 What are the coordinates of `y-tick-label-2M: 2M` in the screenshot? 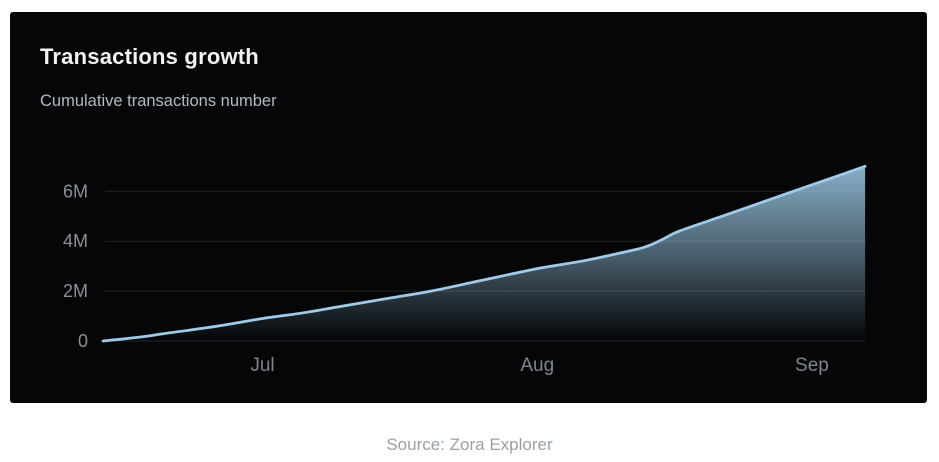 It's located at (75, 291).